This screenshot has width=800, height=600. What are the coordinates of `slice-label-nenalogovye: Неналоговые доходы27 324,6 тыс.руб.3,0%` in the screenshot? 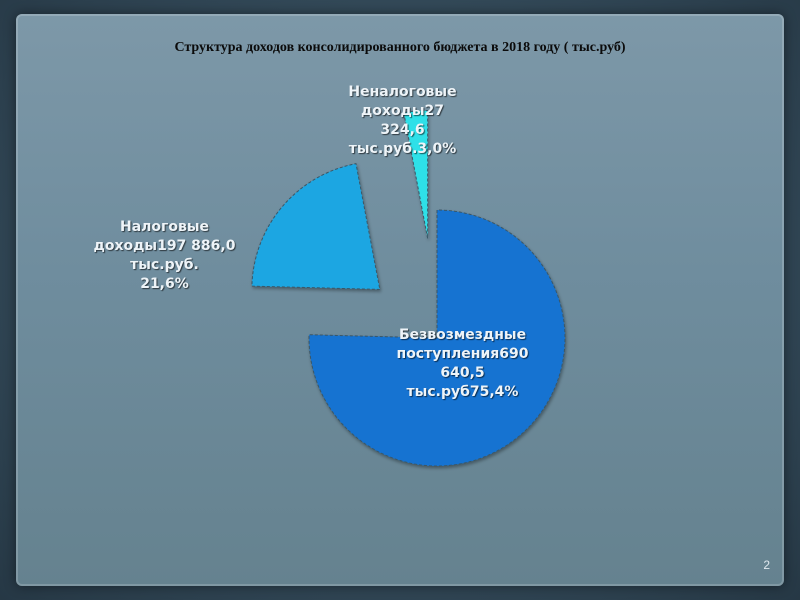 It's located at (402, 120).